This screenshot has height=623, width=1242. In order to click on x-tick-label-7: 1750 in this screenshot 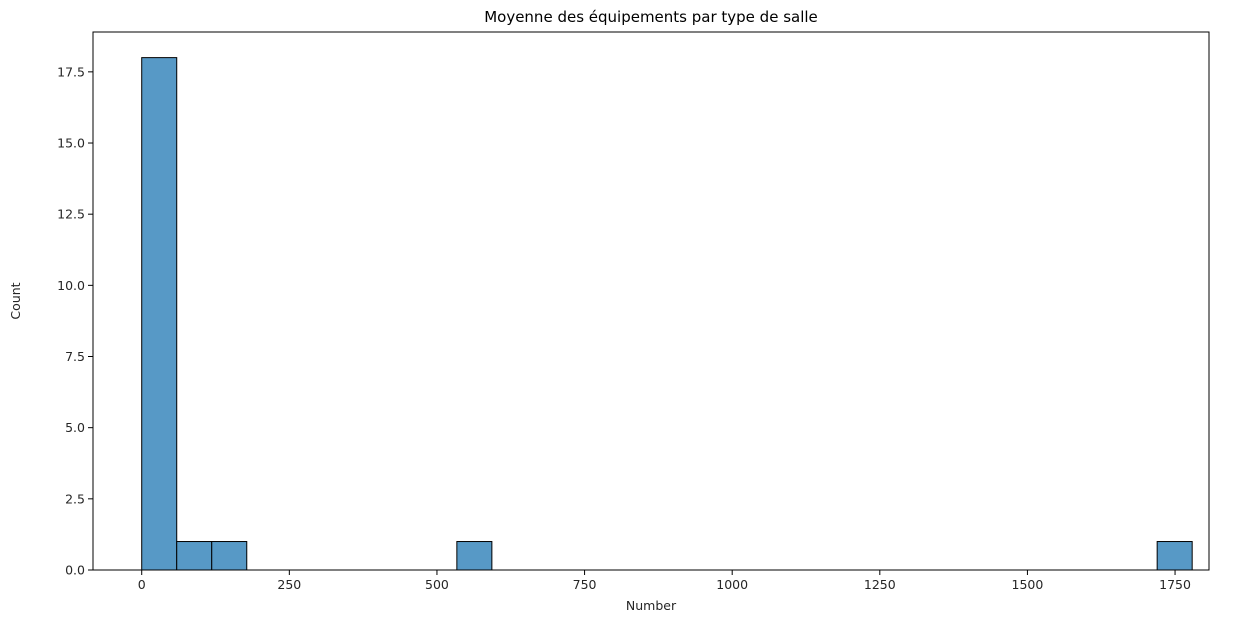, I will do `click(1175, 584)`.